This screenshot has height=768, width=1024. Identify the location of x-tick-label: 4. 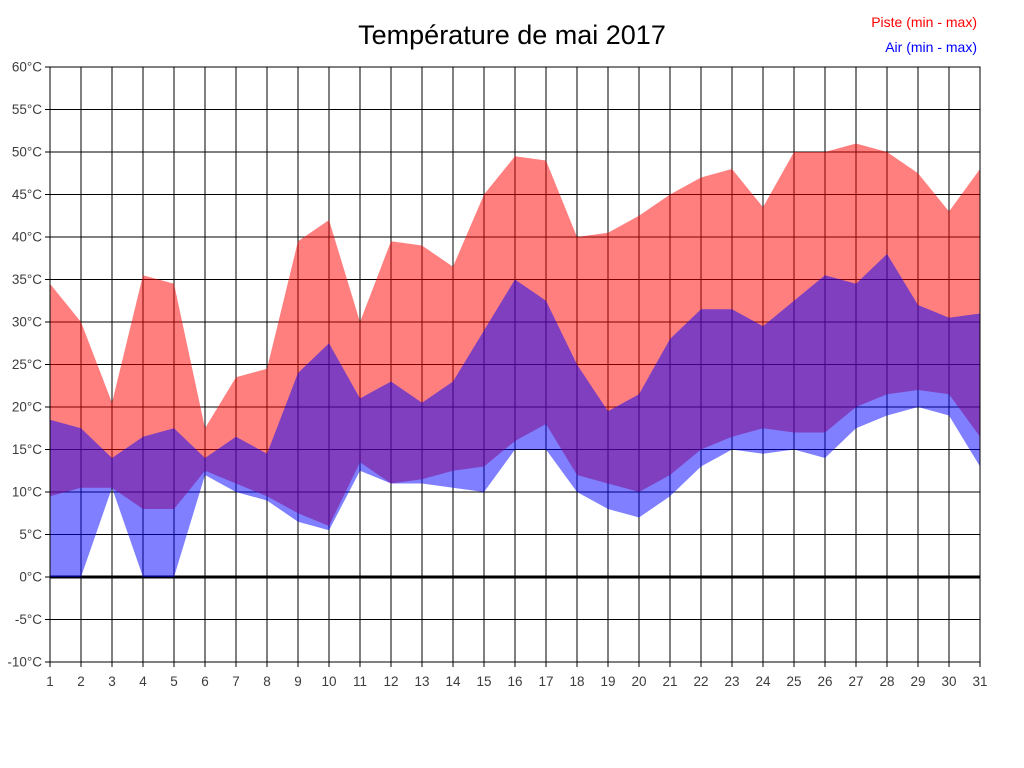
(143, 681).